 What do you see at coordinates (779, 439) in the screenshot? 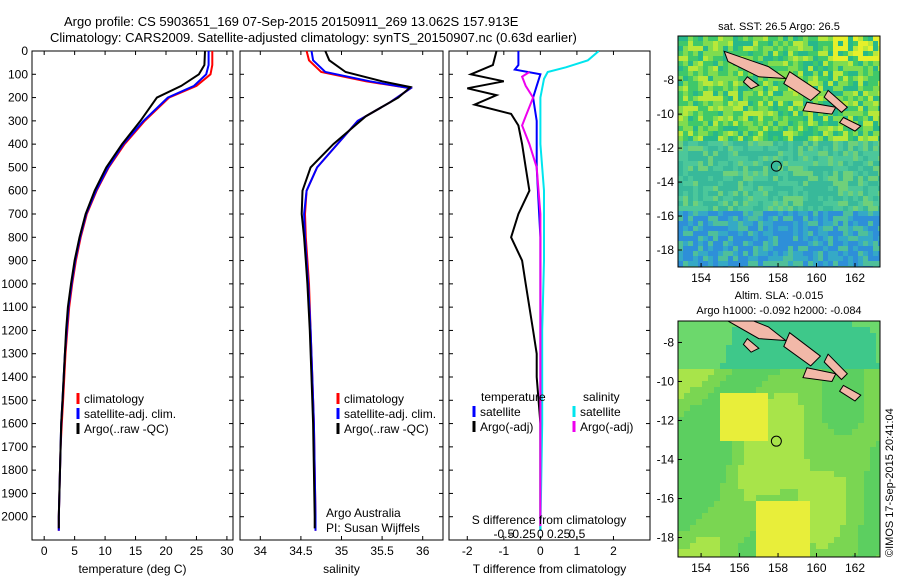
I see `sla_map-field` at bounding box center [779, 439].